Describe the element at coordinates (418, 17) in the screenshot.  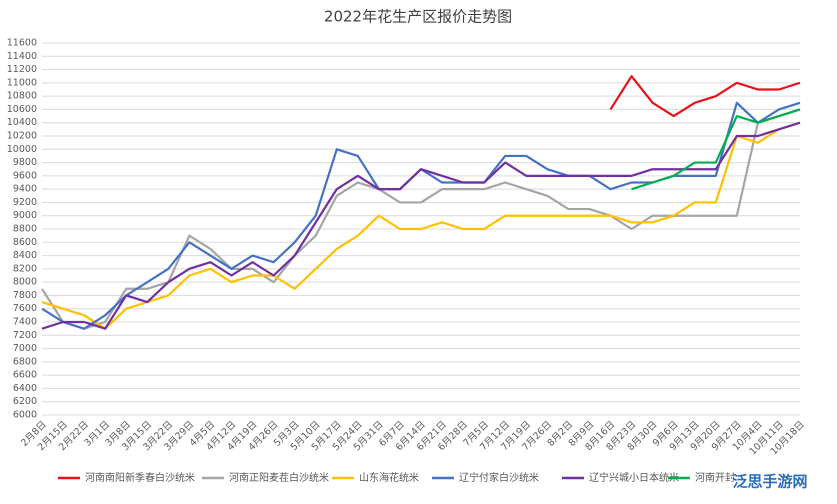
I see `chart-title: 2022年花生产区报价走势图` at that location.